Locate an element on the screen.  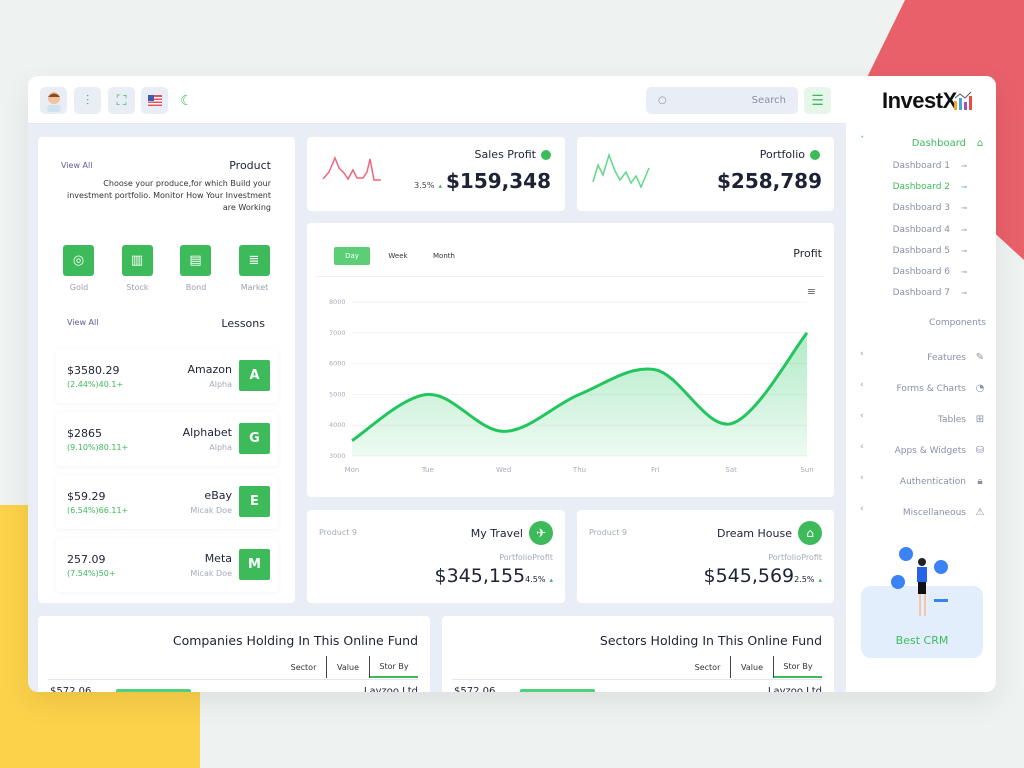
lesson-item: $3580.29 (2.44%)40.1+ Amazon Alpha A is located at coordinates (167, 376).